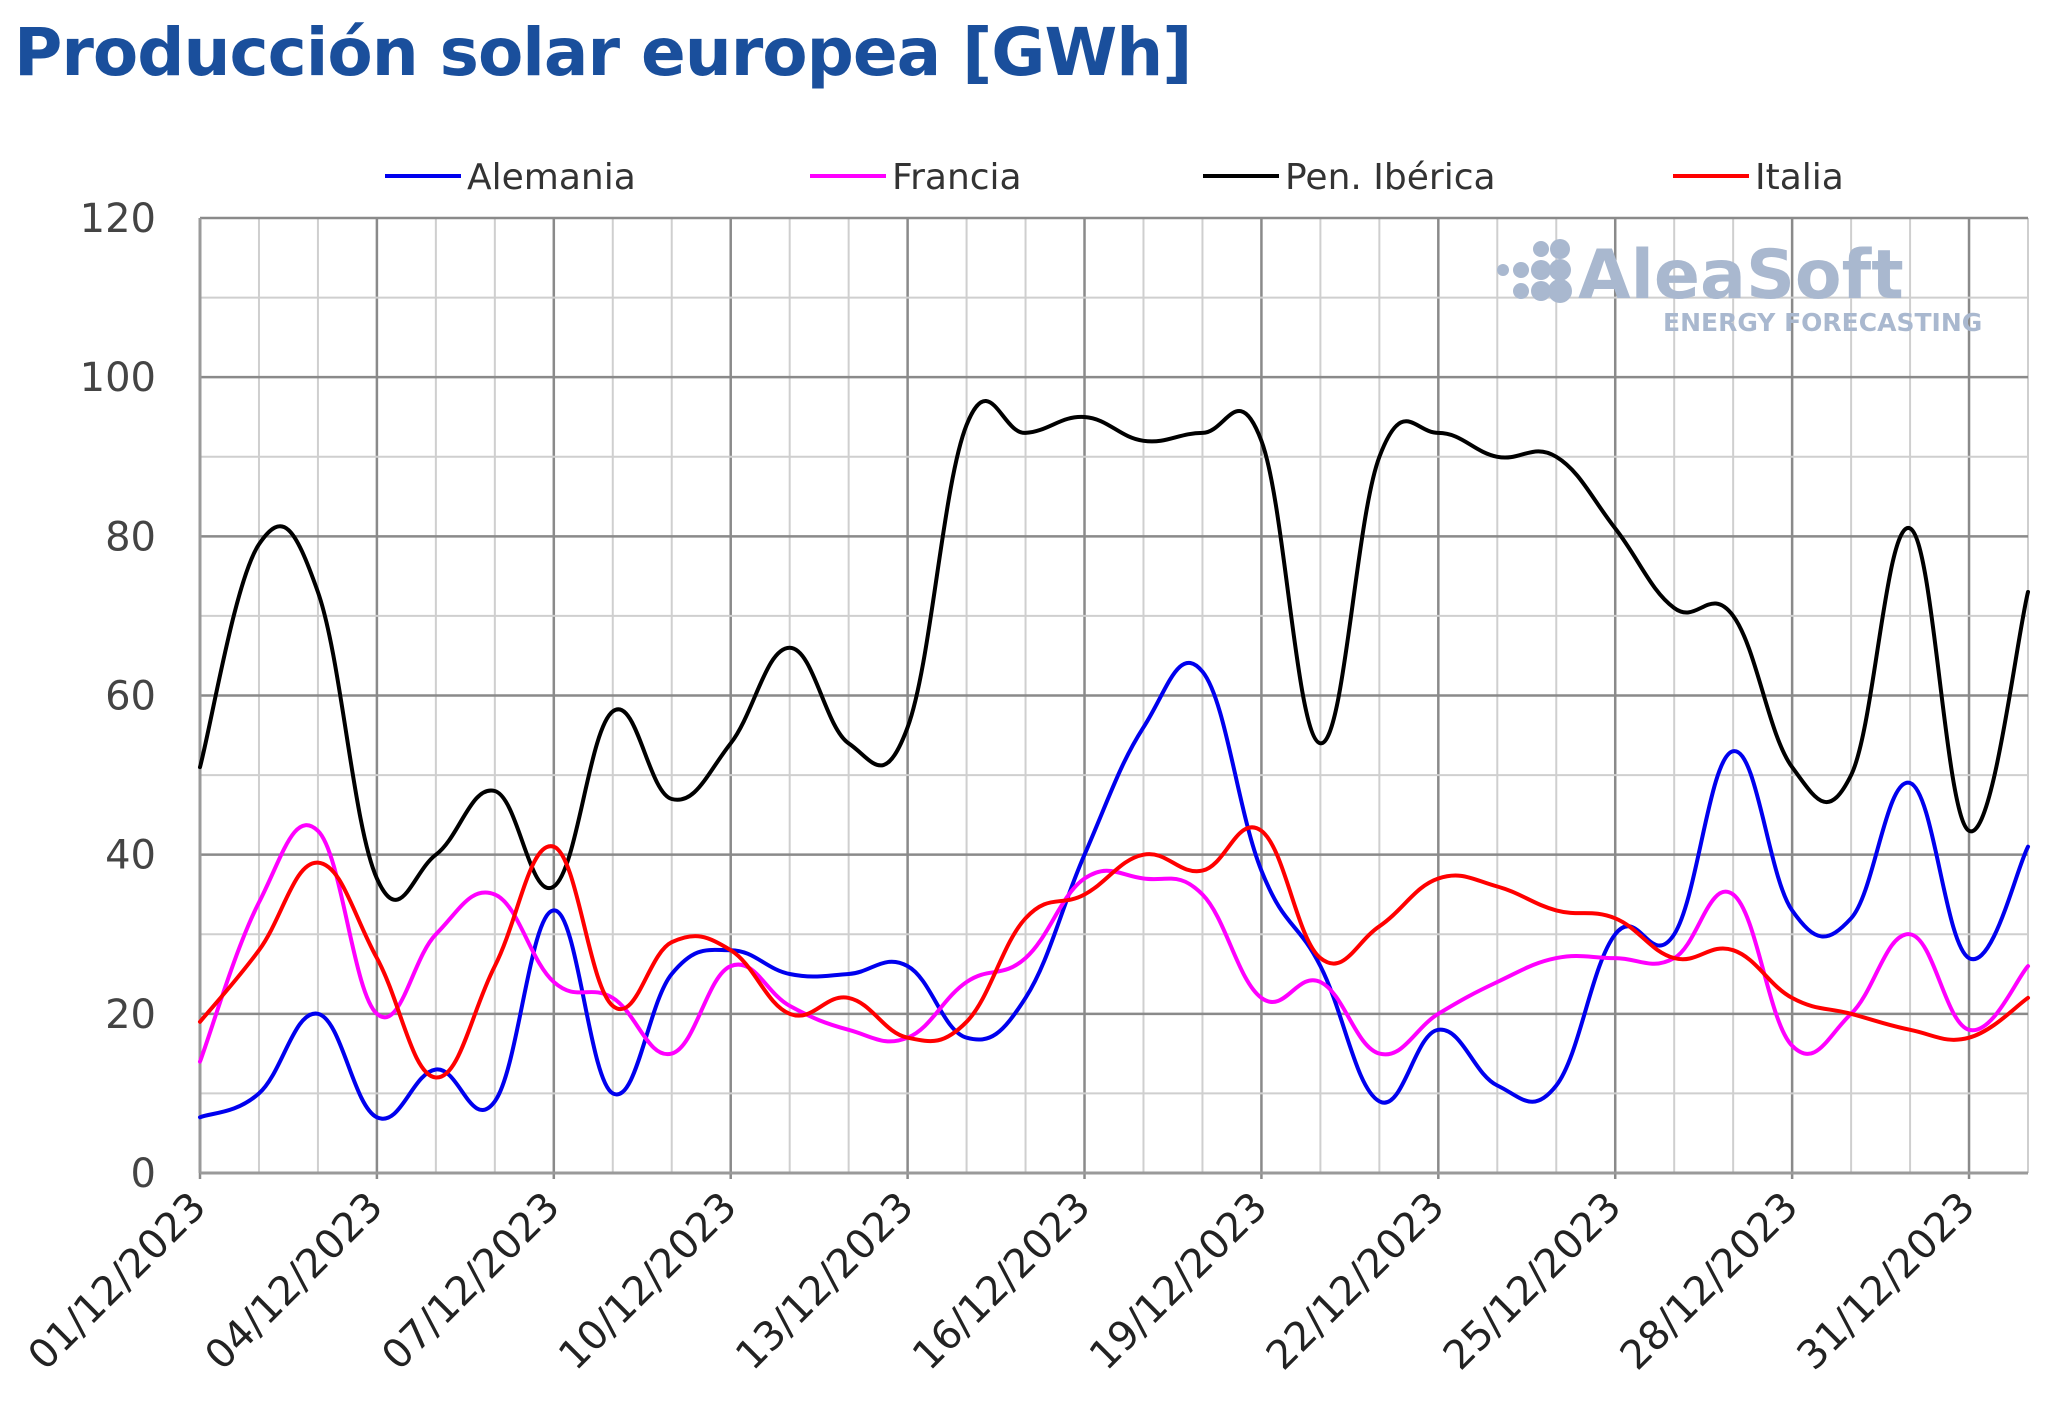  Describe the element at coordinates (118, 219) in the screenshot. I see `y-tick-label: 120` at that location.